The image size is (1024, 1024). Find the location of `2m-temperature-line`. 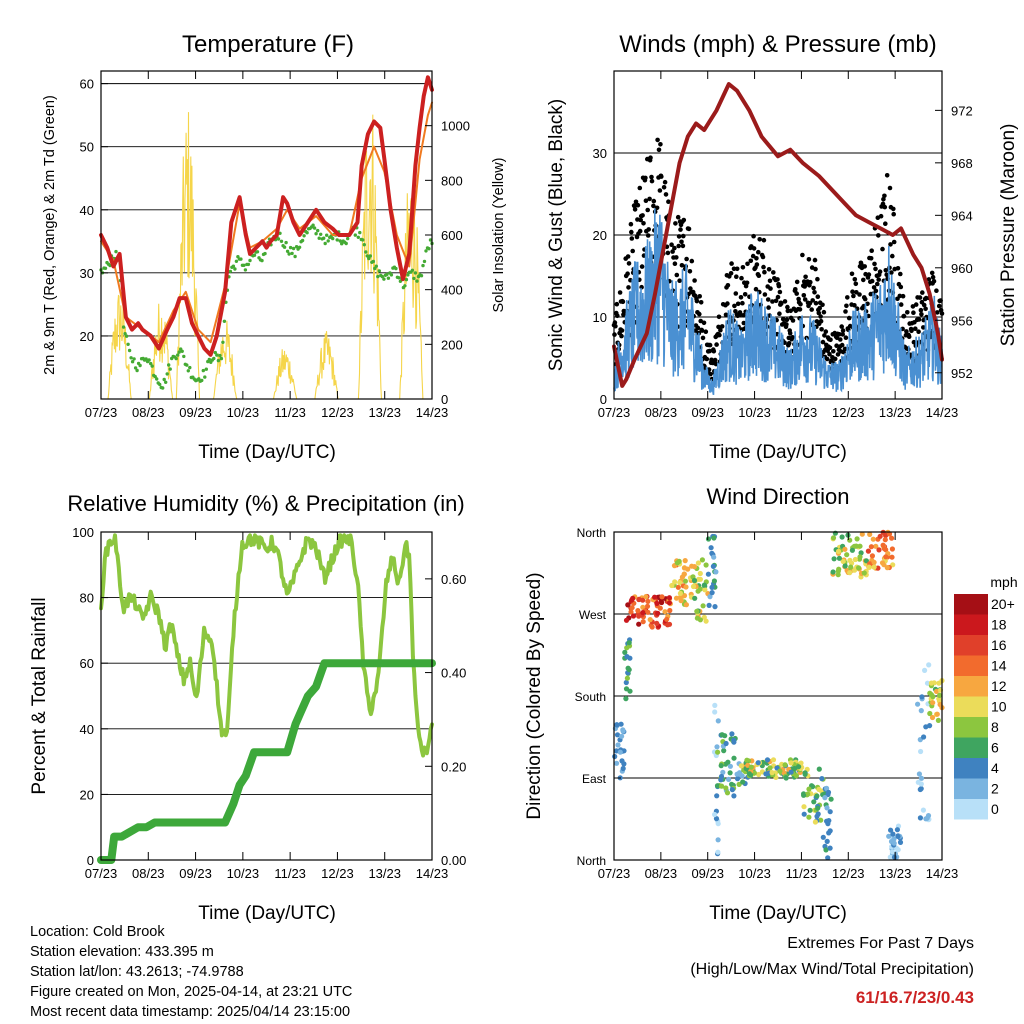

2m-temperature-line is located at coordinates (266, 216).